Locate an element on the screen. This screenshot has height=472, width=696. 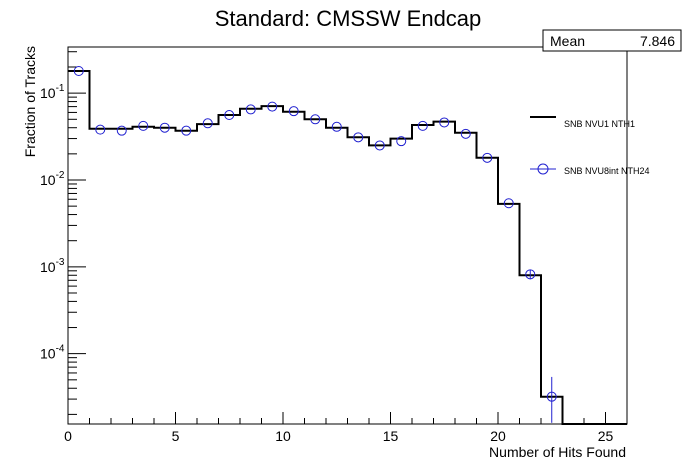
y-tick-label: 10⁻² is located at coordinates (52, 179).